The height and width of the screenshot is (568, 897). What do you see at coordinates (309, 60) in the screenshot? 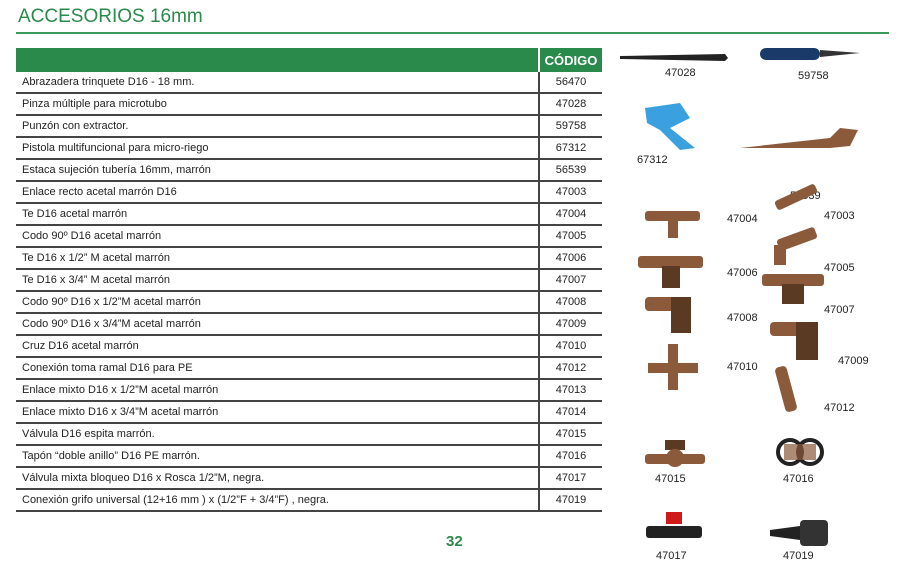
I see `table-header: CÓDIGO` at bounding box center [309, 60].